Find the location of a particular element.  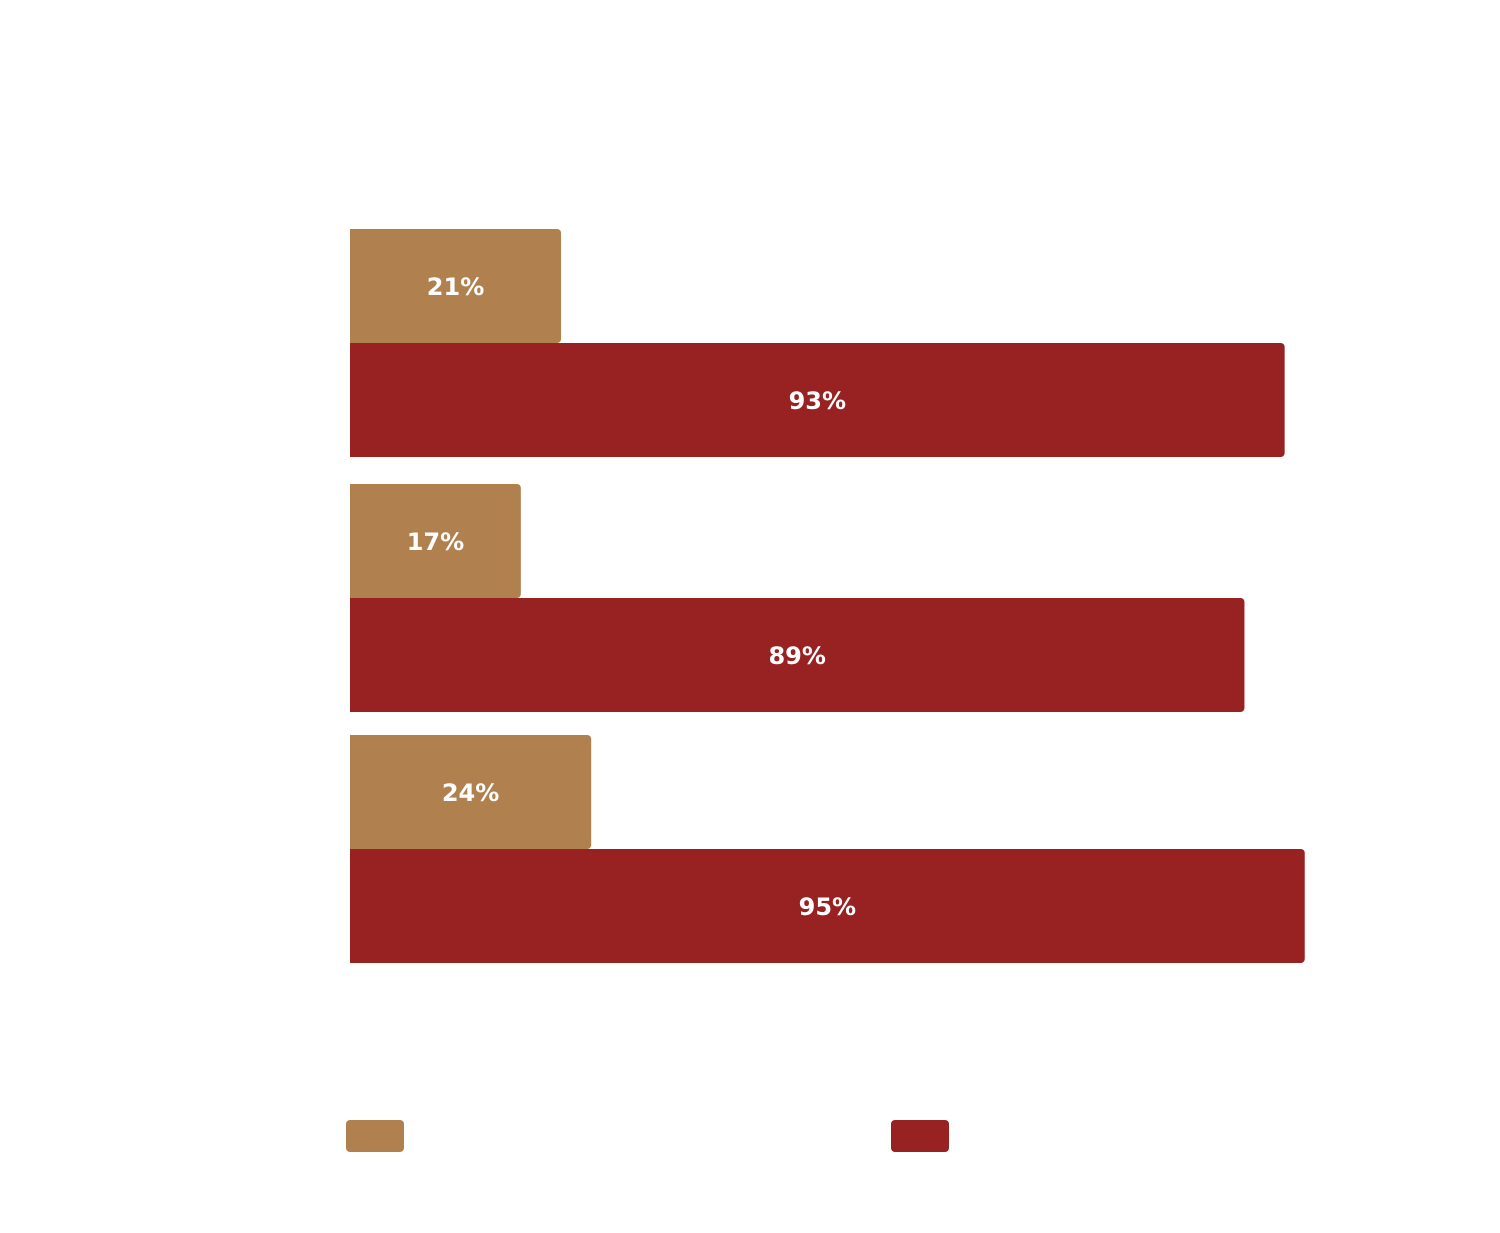

value-label: 24% is located at coordinates (470, 793).